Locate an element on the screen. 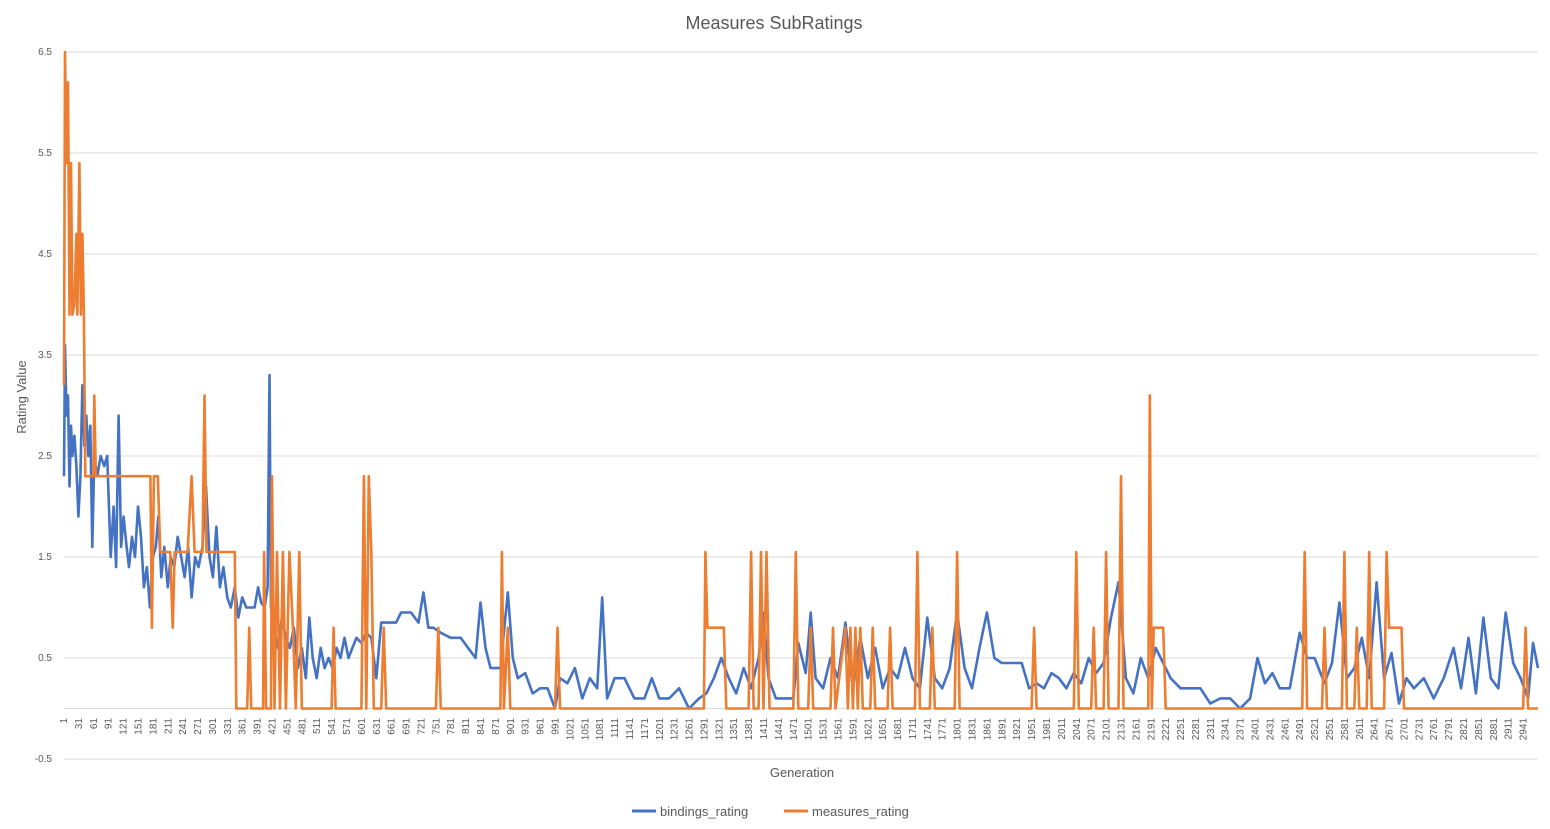 Image resolution: width=1550 pixels, height=829 pixels. x-tick-label: 241 is located at coordinates (183, 726).